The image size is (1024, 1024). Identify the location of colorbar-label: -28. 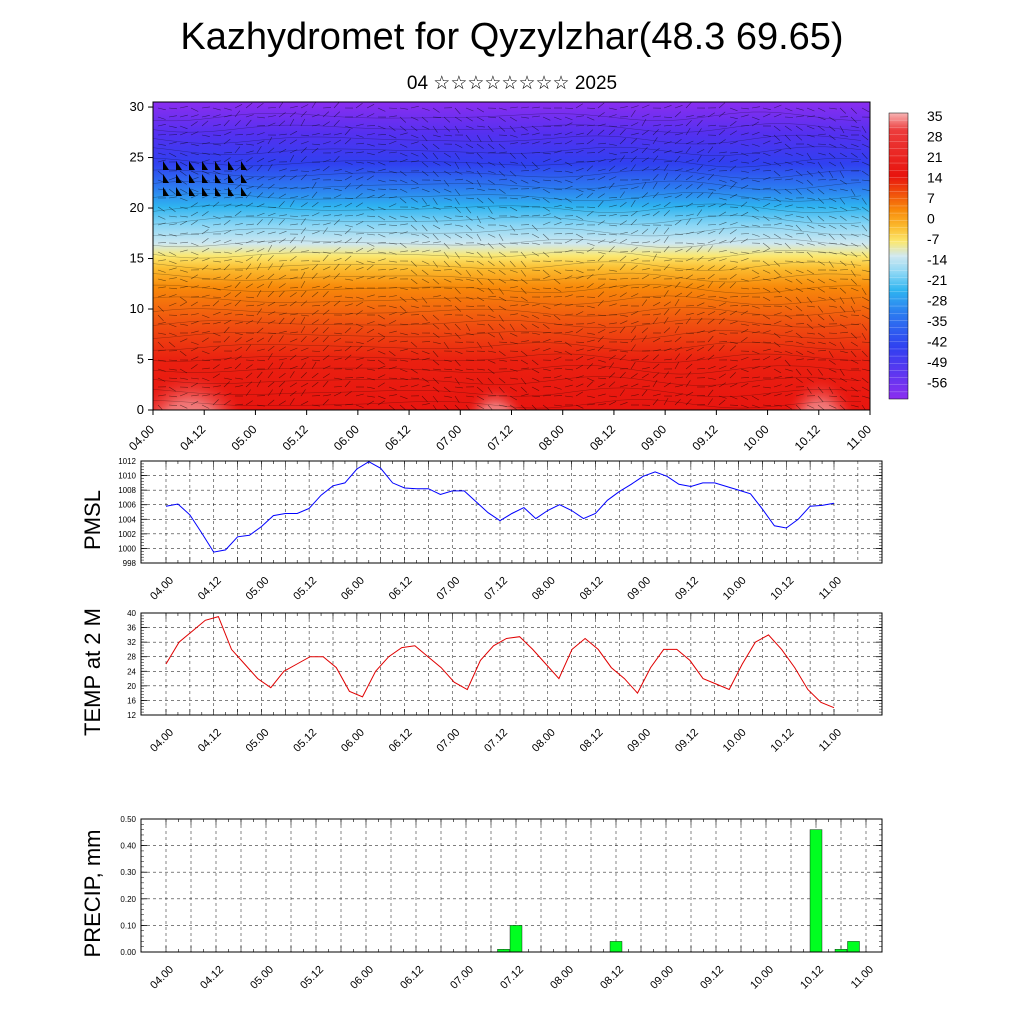
(937, 301).